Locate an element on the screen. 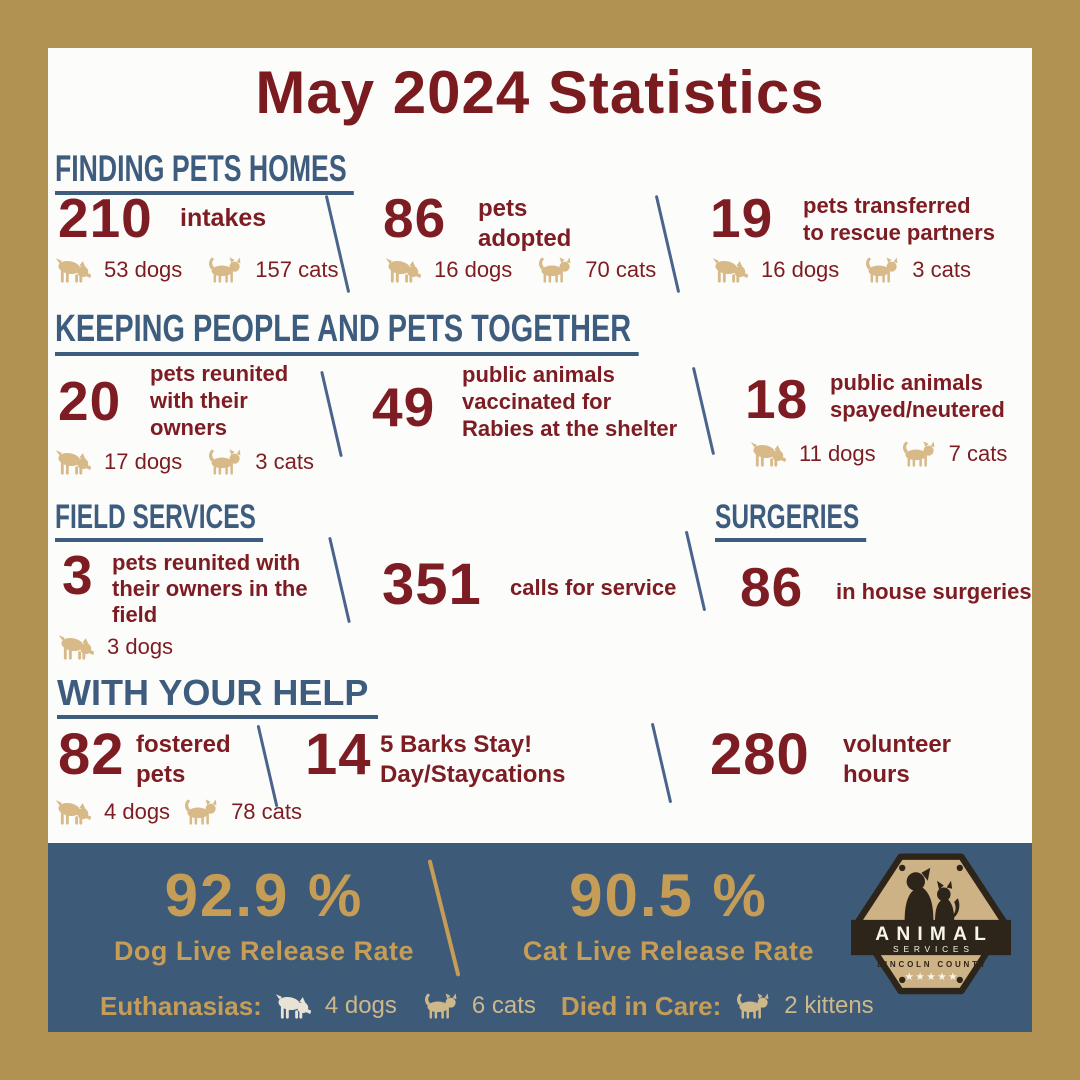  stat-field-reunited-breakdown: 3 dogs is located at coordinates (115, 647).